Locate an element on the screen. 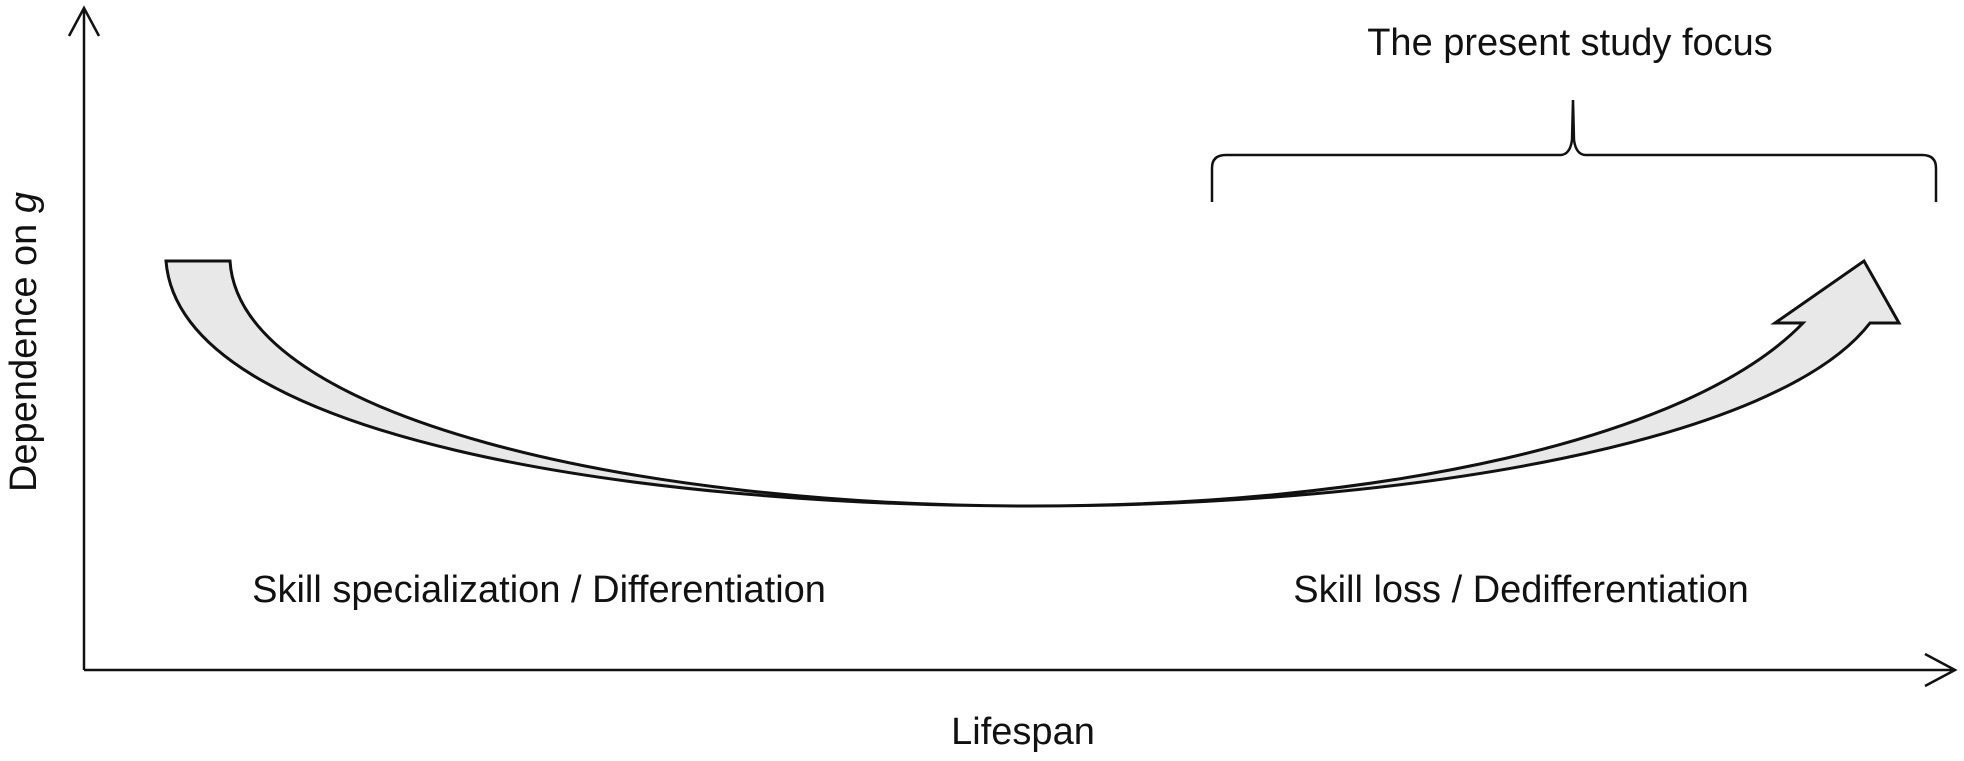 This screenshot has width=1964, height=761. specialization-phase-label: Skill specialization / Differentiation is located at coordinates (539, 590).